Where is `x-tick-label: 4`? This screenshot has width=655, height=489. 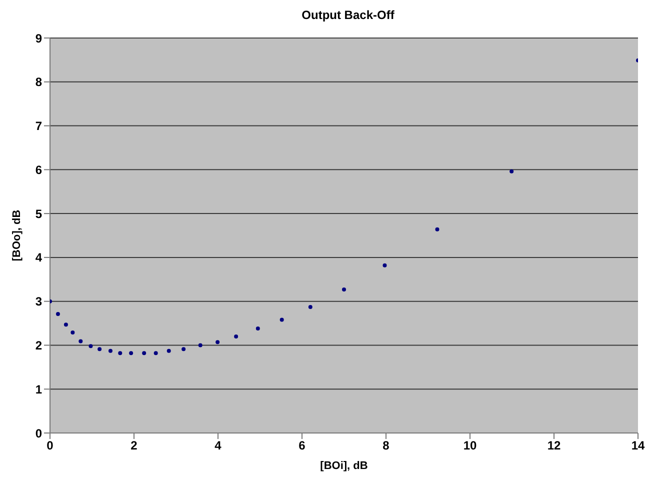
x-tick-label: 4 is located at coordinates (218, 445).